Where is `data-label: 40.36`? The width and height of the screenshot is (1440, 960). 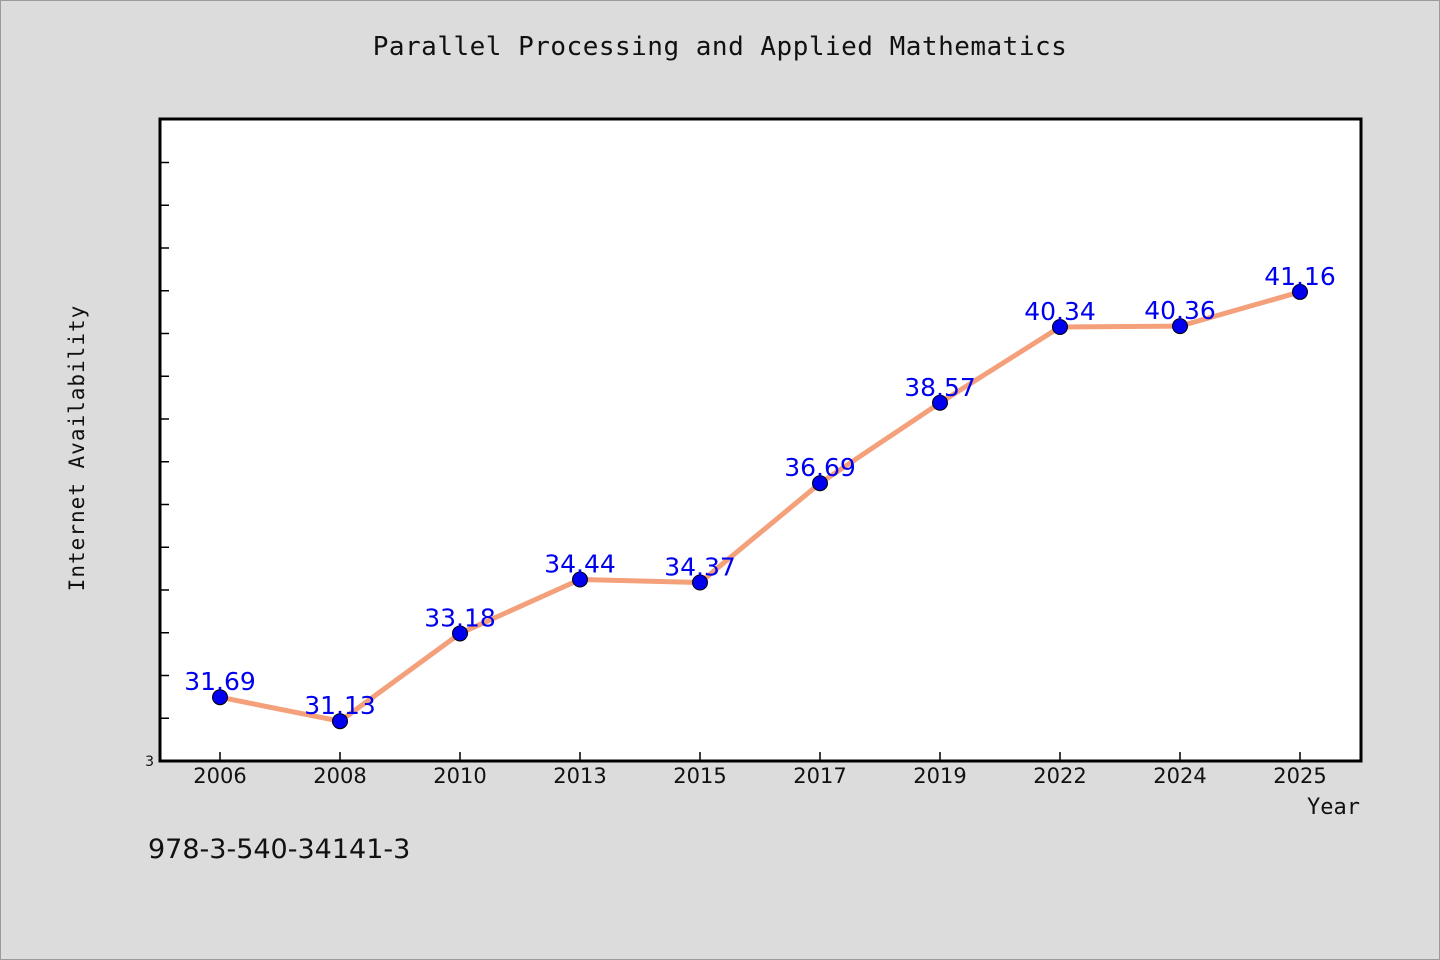
data-label: 40.36 is located at coordinates (1180, 310).